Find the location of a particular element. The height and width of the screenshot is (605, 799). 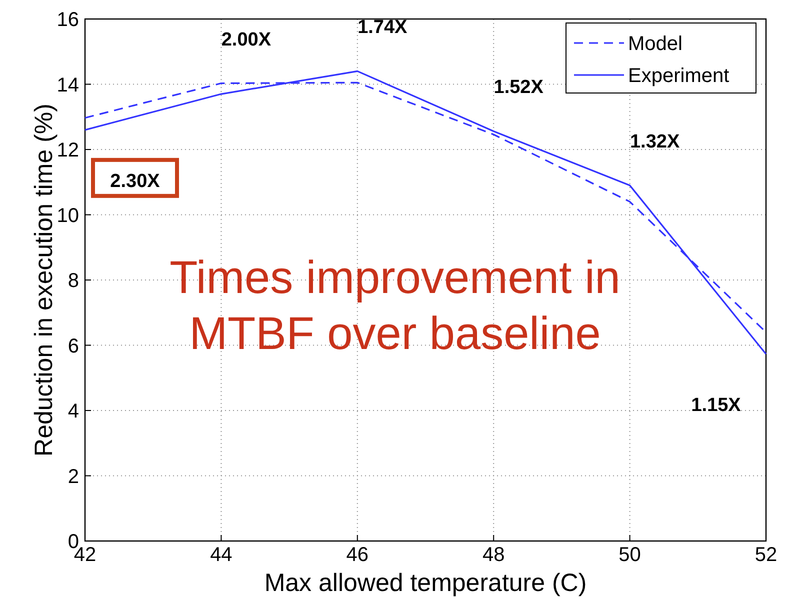

annotation: 1.15X is located at coordinates (716, 405).